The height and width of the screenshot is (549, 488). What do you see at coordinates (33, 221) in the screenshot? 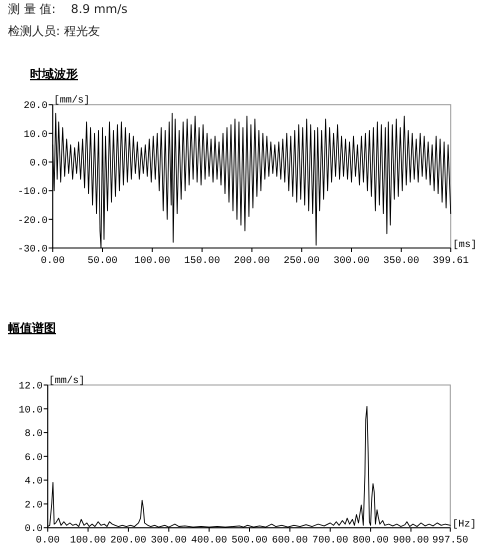
I see `y-tick-label: -20.0` at bounding box center [33, 221].